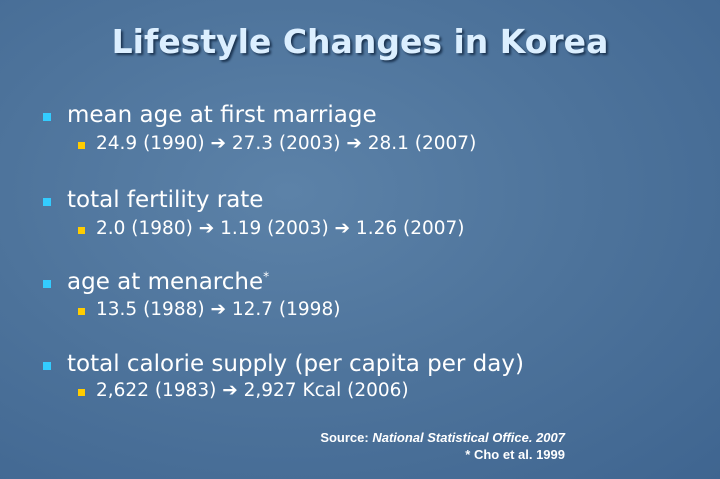  I want to click on footnote: * Cho et al. 1999, so click(515, 454).